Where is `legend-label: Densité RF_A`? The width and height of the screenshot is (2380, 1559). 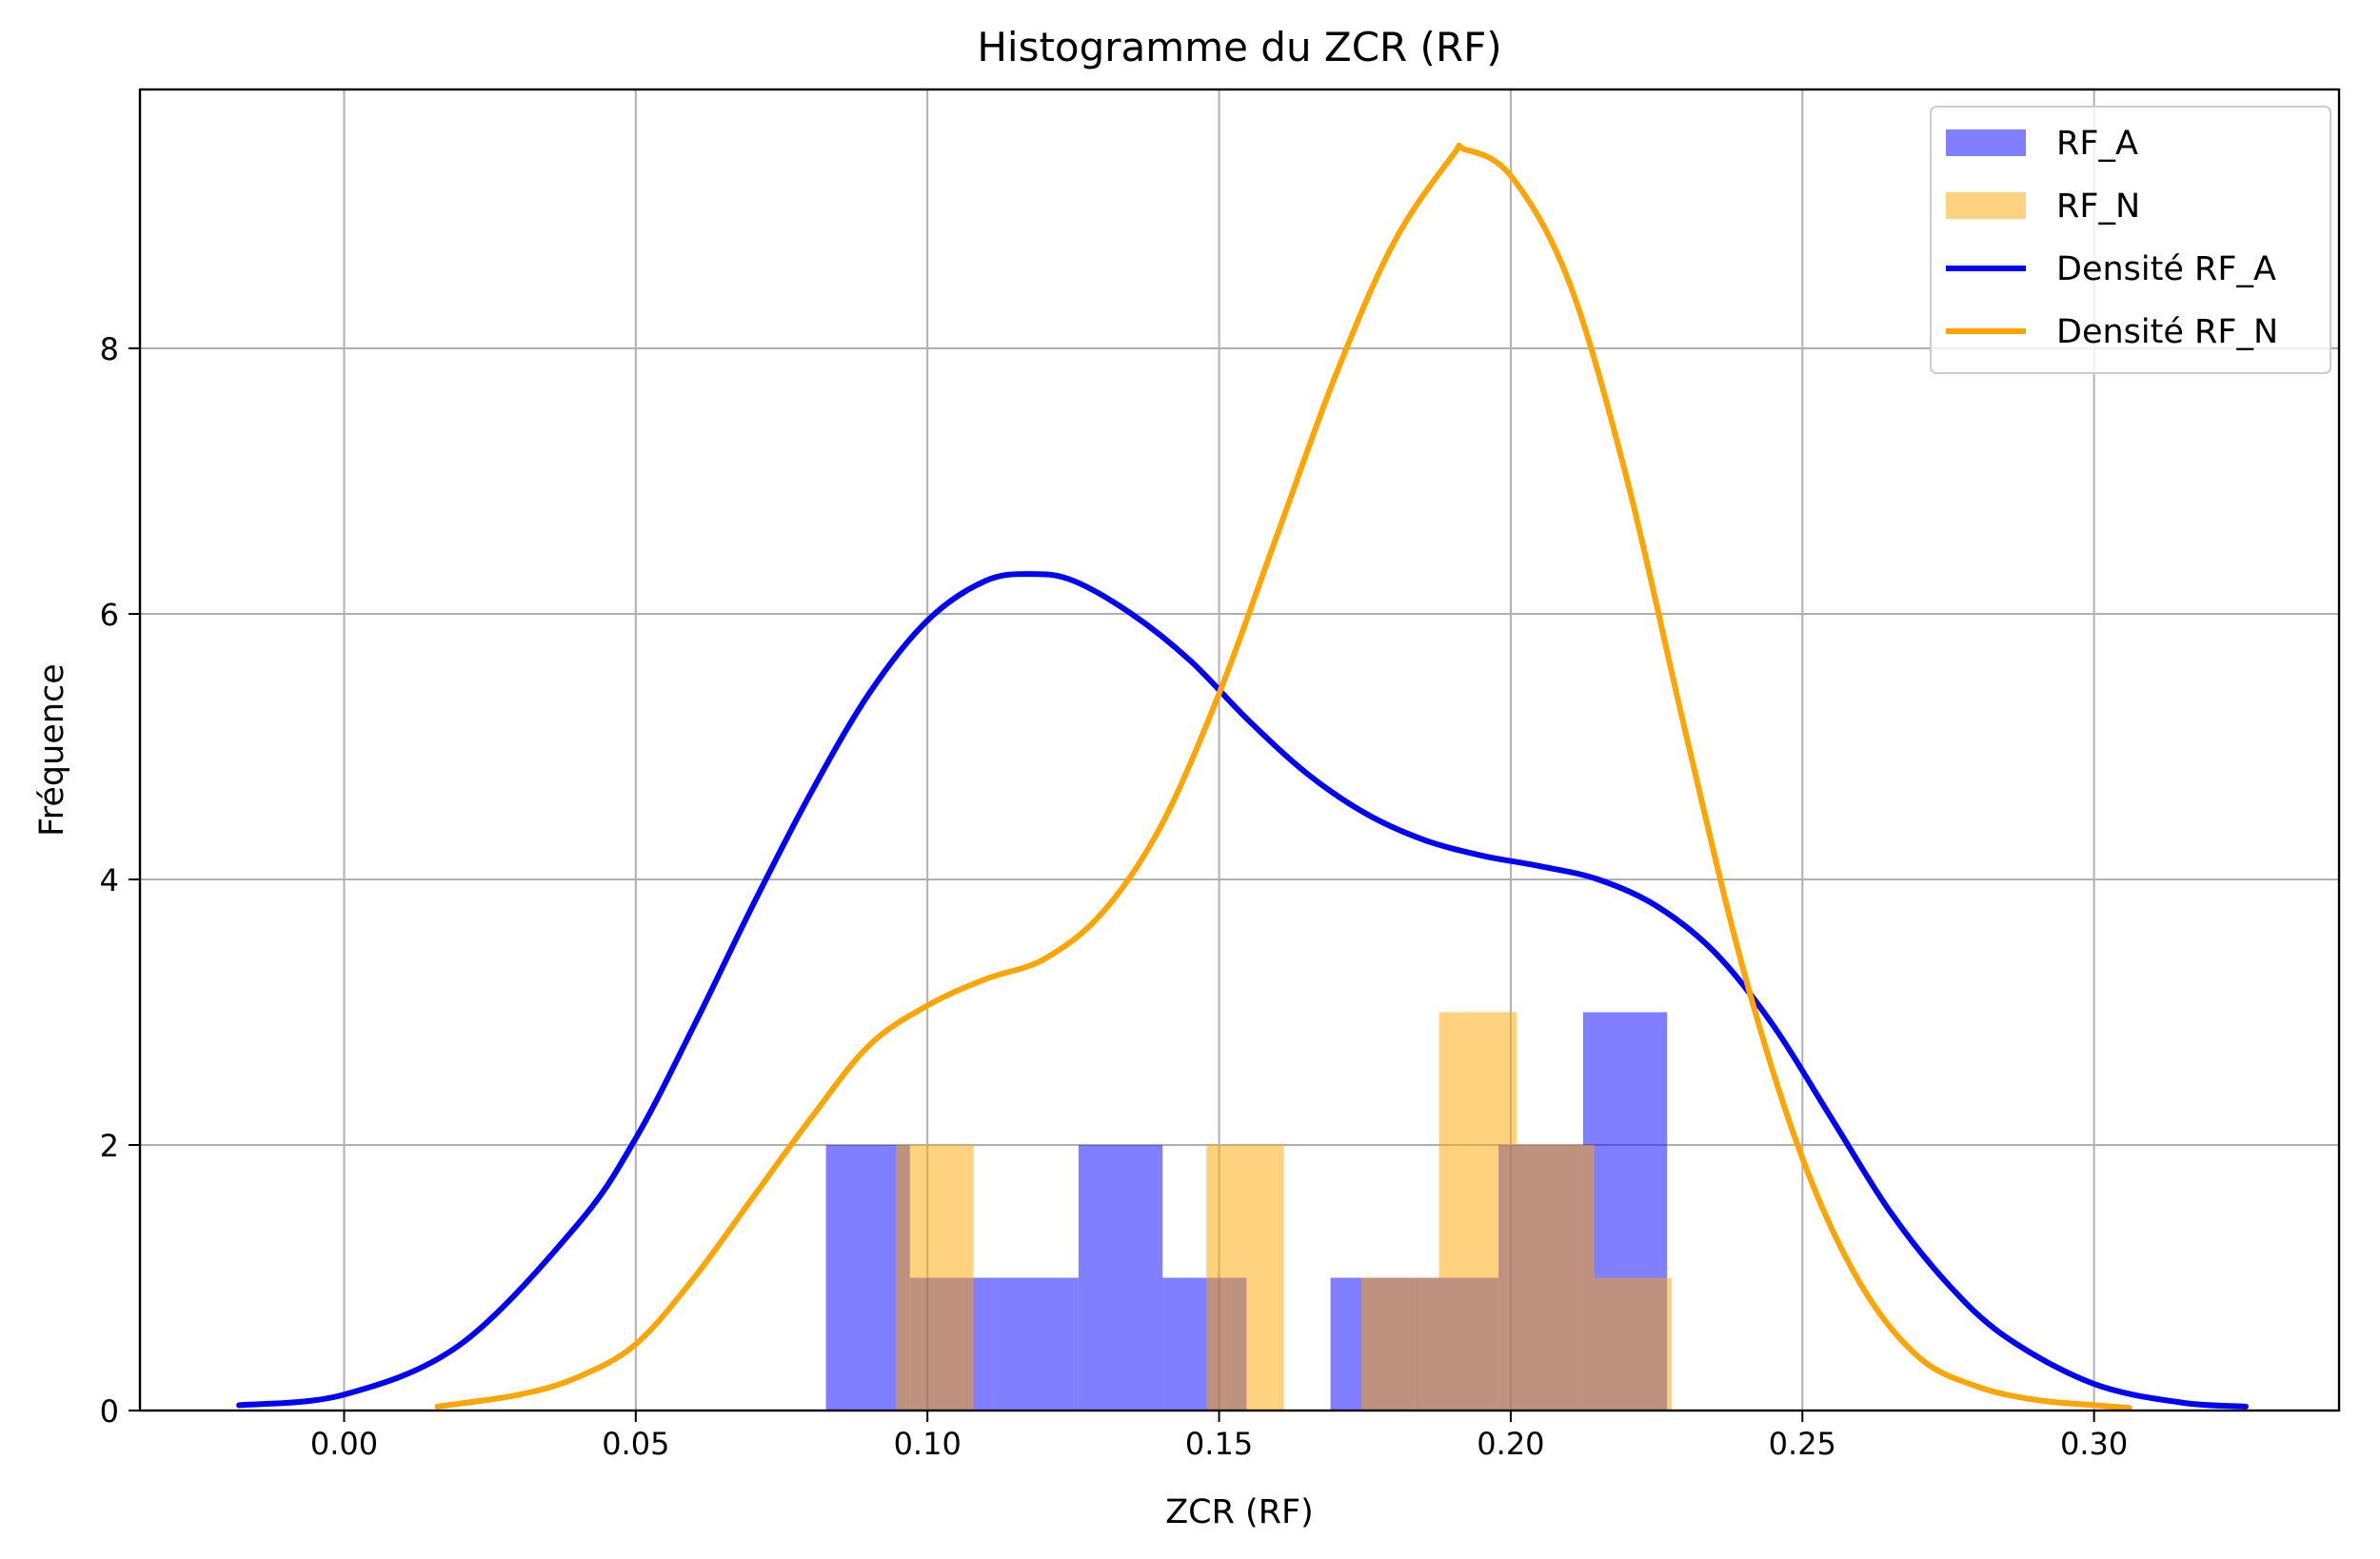
legend-label: Densité RF_A is located at coordinates (2166, 269).